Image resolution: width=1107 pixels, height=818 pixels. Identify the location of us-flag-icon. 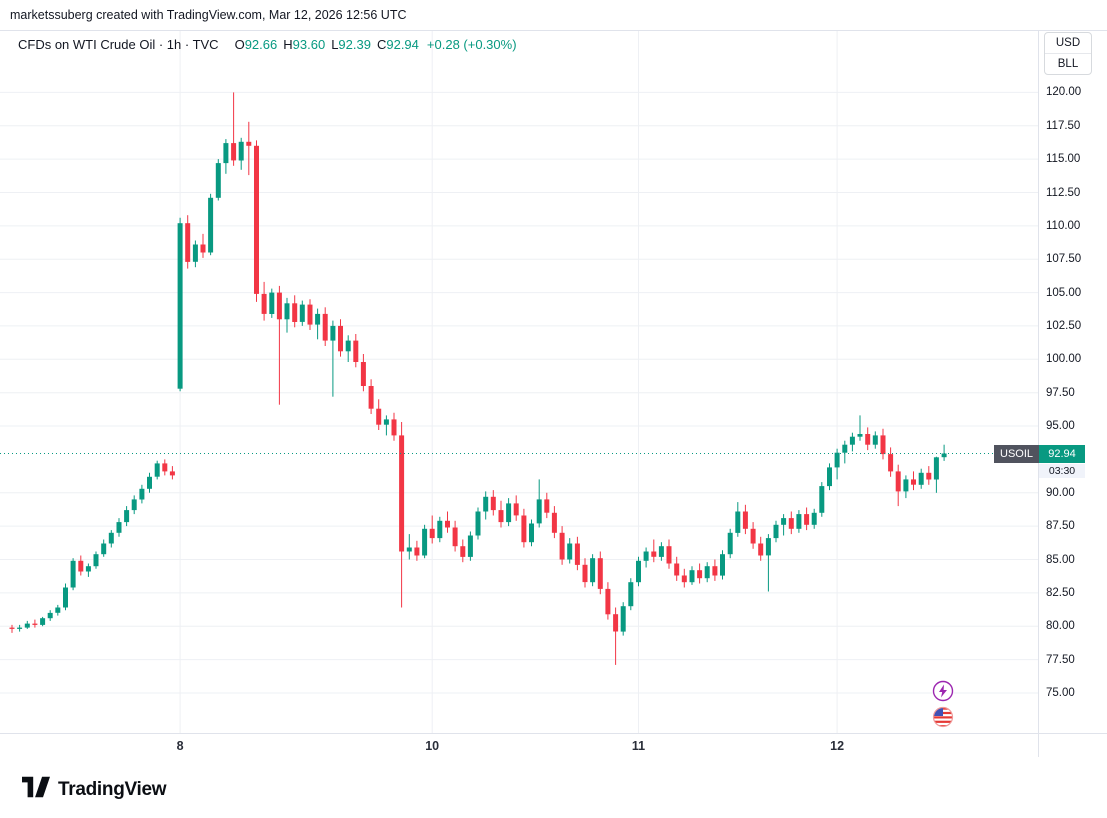
(943, 717).